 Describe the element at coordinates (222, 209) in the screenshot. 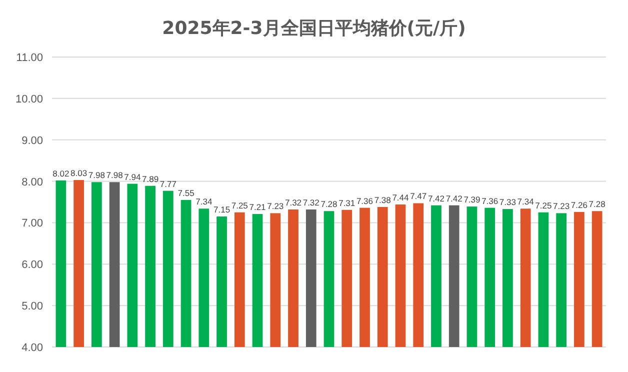

I see `data-label: 7.15` at that location.